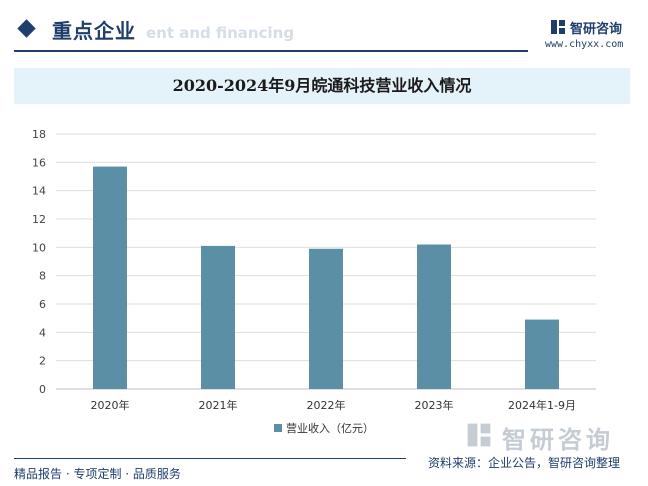  What do you see at coordinates (39, 191) in the screenshot?
I see `y-tick-label: 14` at bounding box center [39, 191].